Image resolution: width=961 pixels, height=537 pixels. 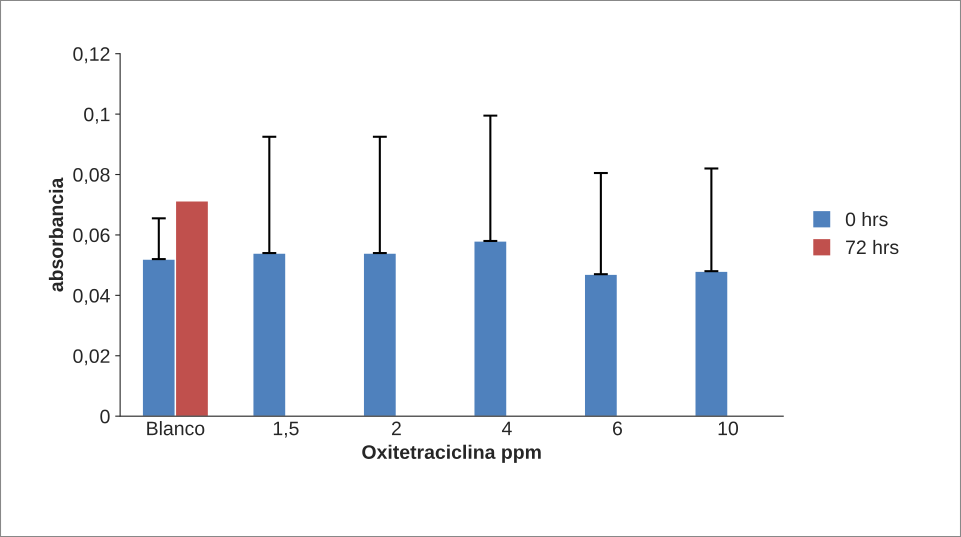 I want to click on legend-label: 72 hrs, so click(x=872, y=247).